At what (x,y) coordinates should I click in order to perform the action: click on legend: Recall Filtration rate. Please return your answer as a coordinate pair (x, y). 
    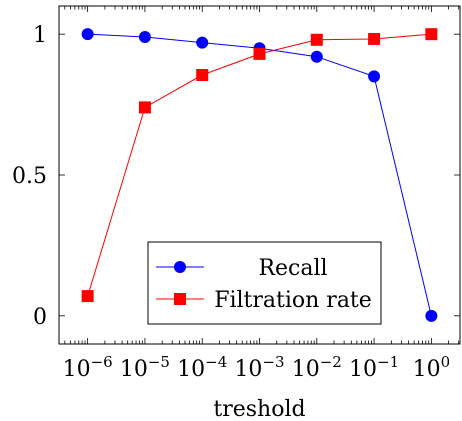
    Looking at the image, I should click on (264, 283).